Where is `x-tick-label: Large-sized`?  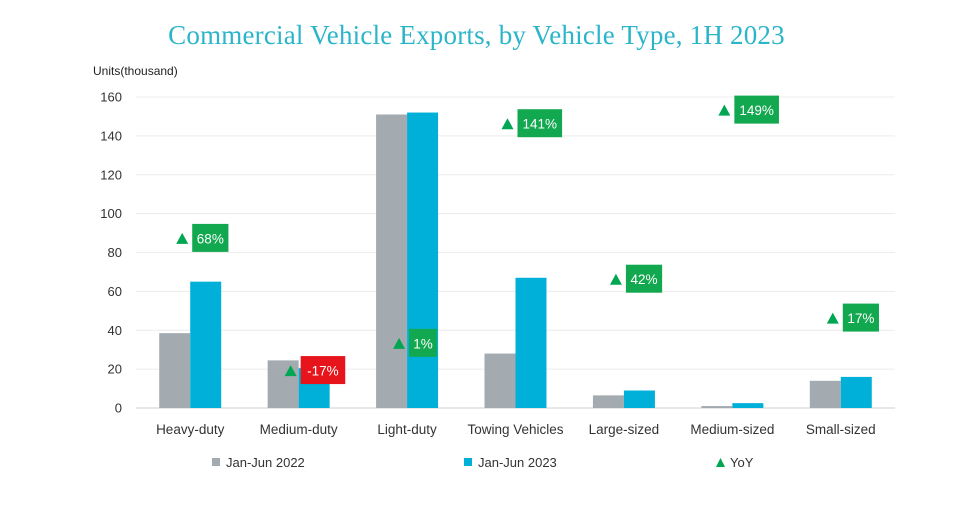 x-tick-label: Large-sized is located at coordinates (624, 429).